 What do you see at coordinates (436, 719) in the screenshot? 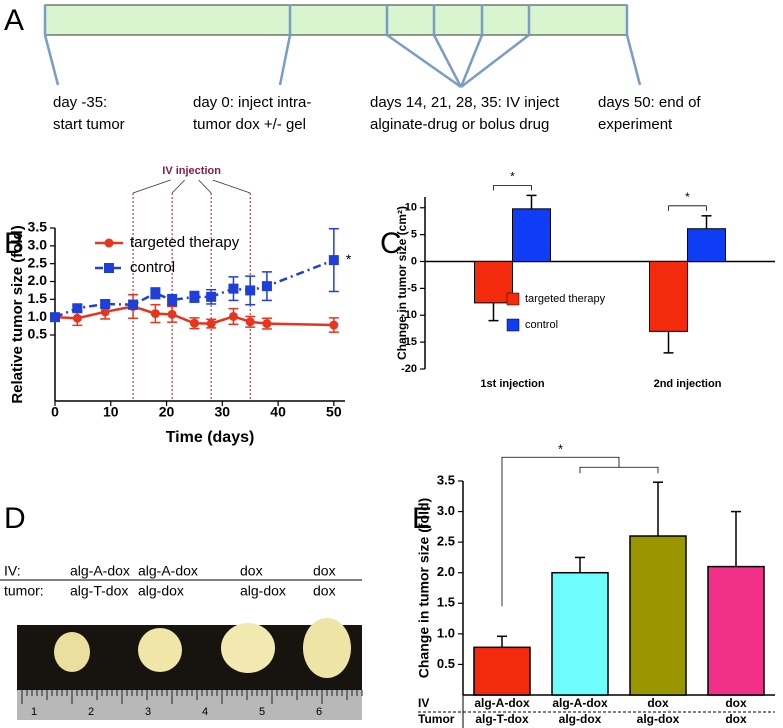
I see `row-name: Tumor` at bounding box center [436, 719].